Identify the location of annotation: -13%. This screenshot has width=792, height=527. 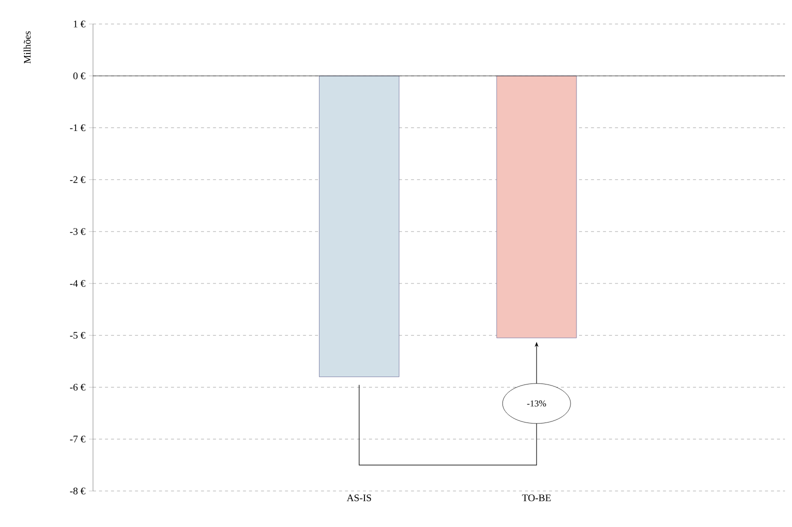
(536, 403).